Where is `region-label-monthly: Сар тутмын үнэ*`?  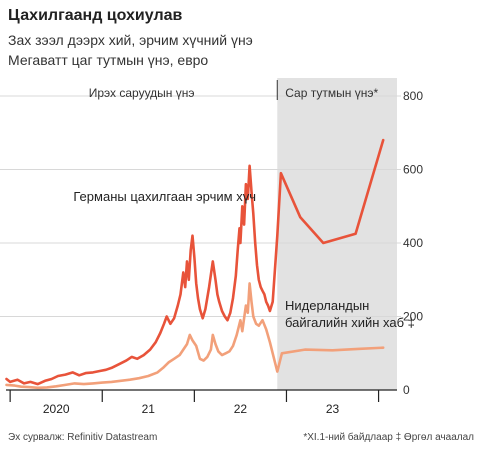 region-label-monthly: Сар тутмын үнэ* is located at coordinates (331, 93).